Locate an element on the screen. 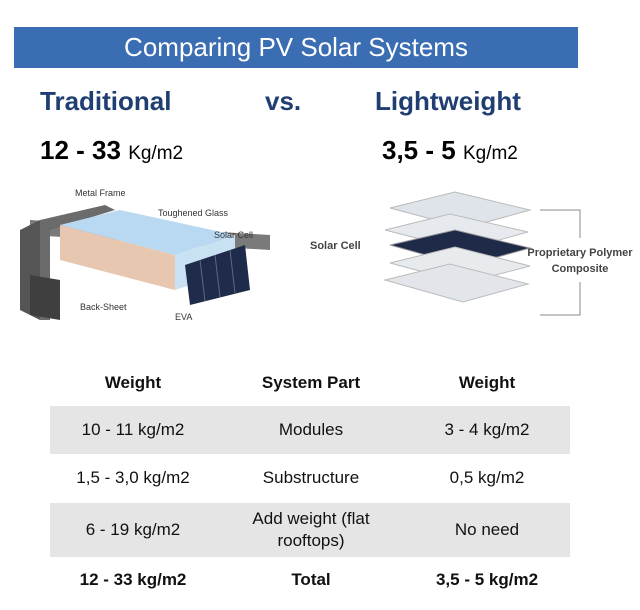 This screenshot has width=640, height=610. glass is located at coordinates (147, 232).